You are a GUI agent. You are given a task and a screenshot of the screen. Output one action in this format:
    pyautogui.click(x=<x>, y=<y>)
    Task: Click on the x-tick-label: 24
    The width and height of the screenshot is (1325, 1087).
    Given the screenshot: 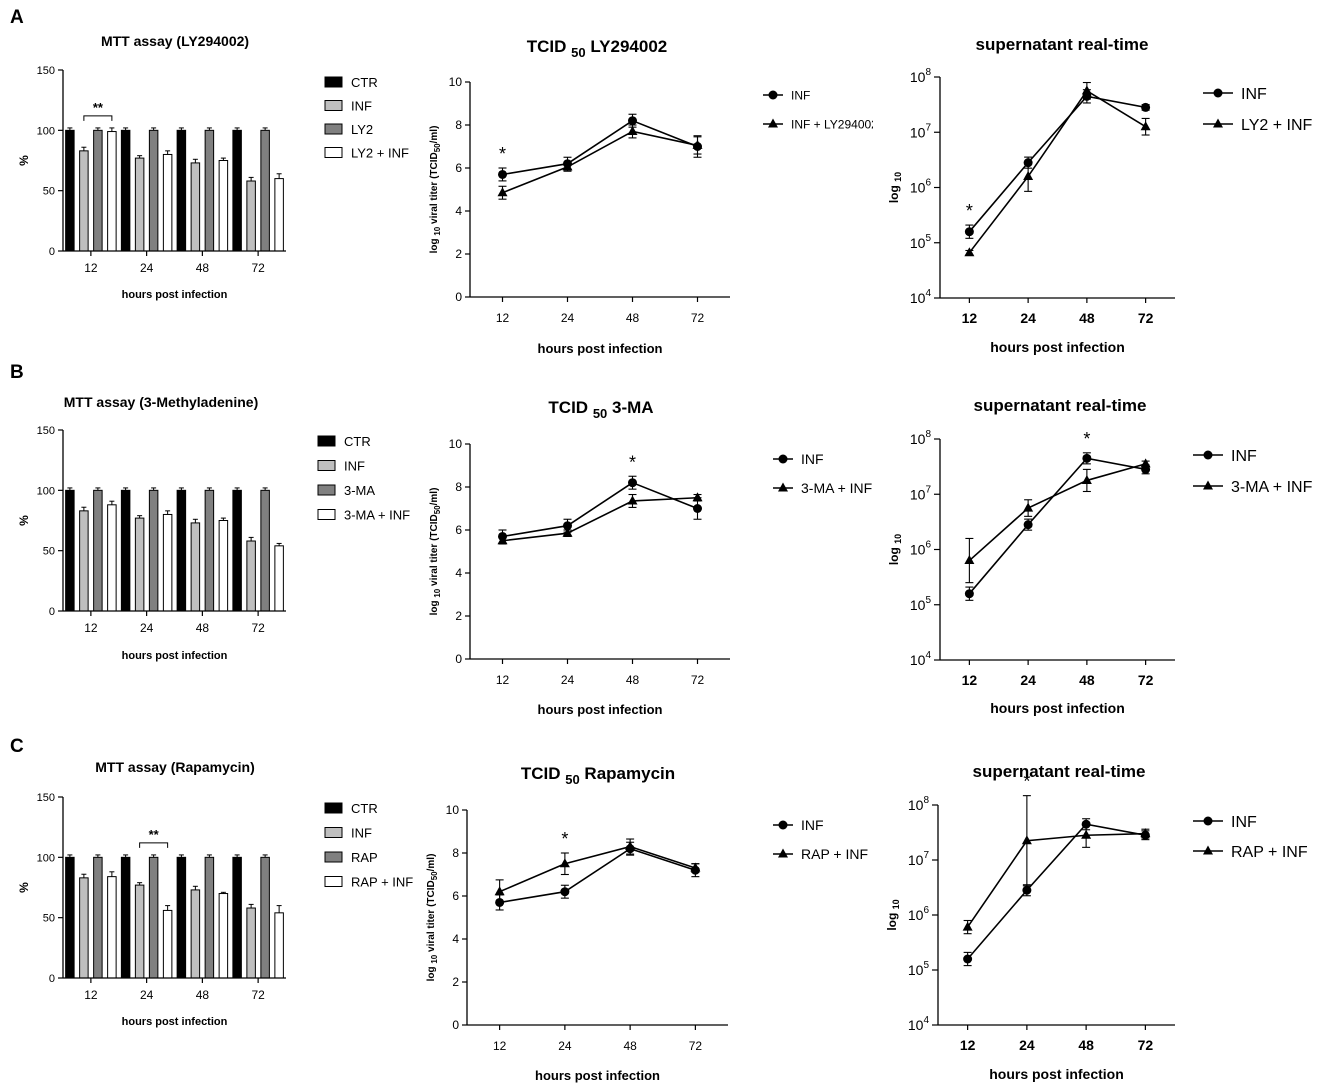 What is the action you would take?
    pyautogui.click(x=565, y=1046)
    